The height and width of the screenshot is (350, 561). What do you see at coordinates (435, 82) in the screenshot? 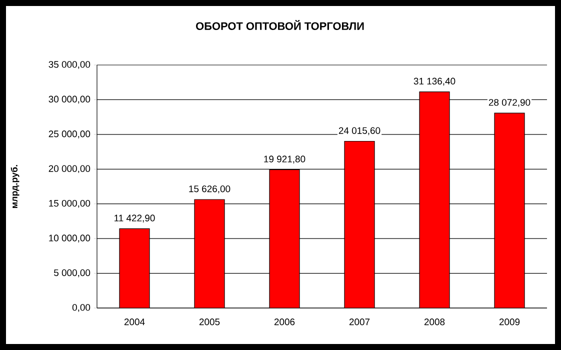
I see `data-label: 31 136,40` at bounding box center [435, 82].